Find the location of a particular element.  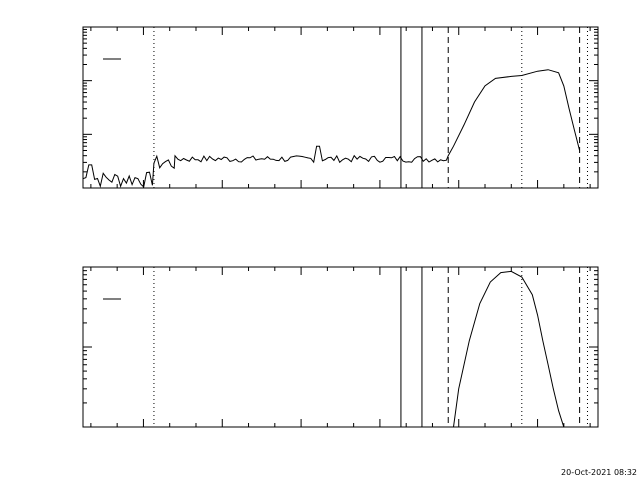

series-line is located at coordinates (509, 349).